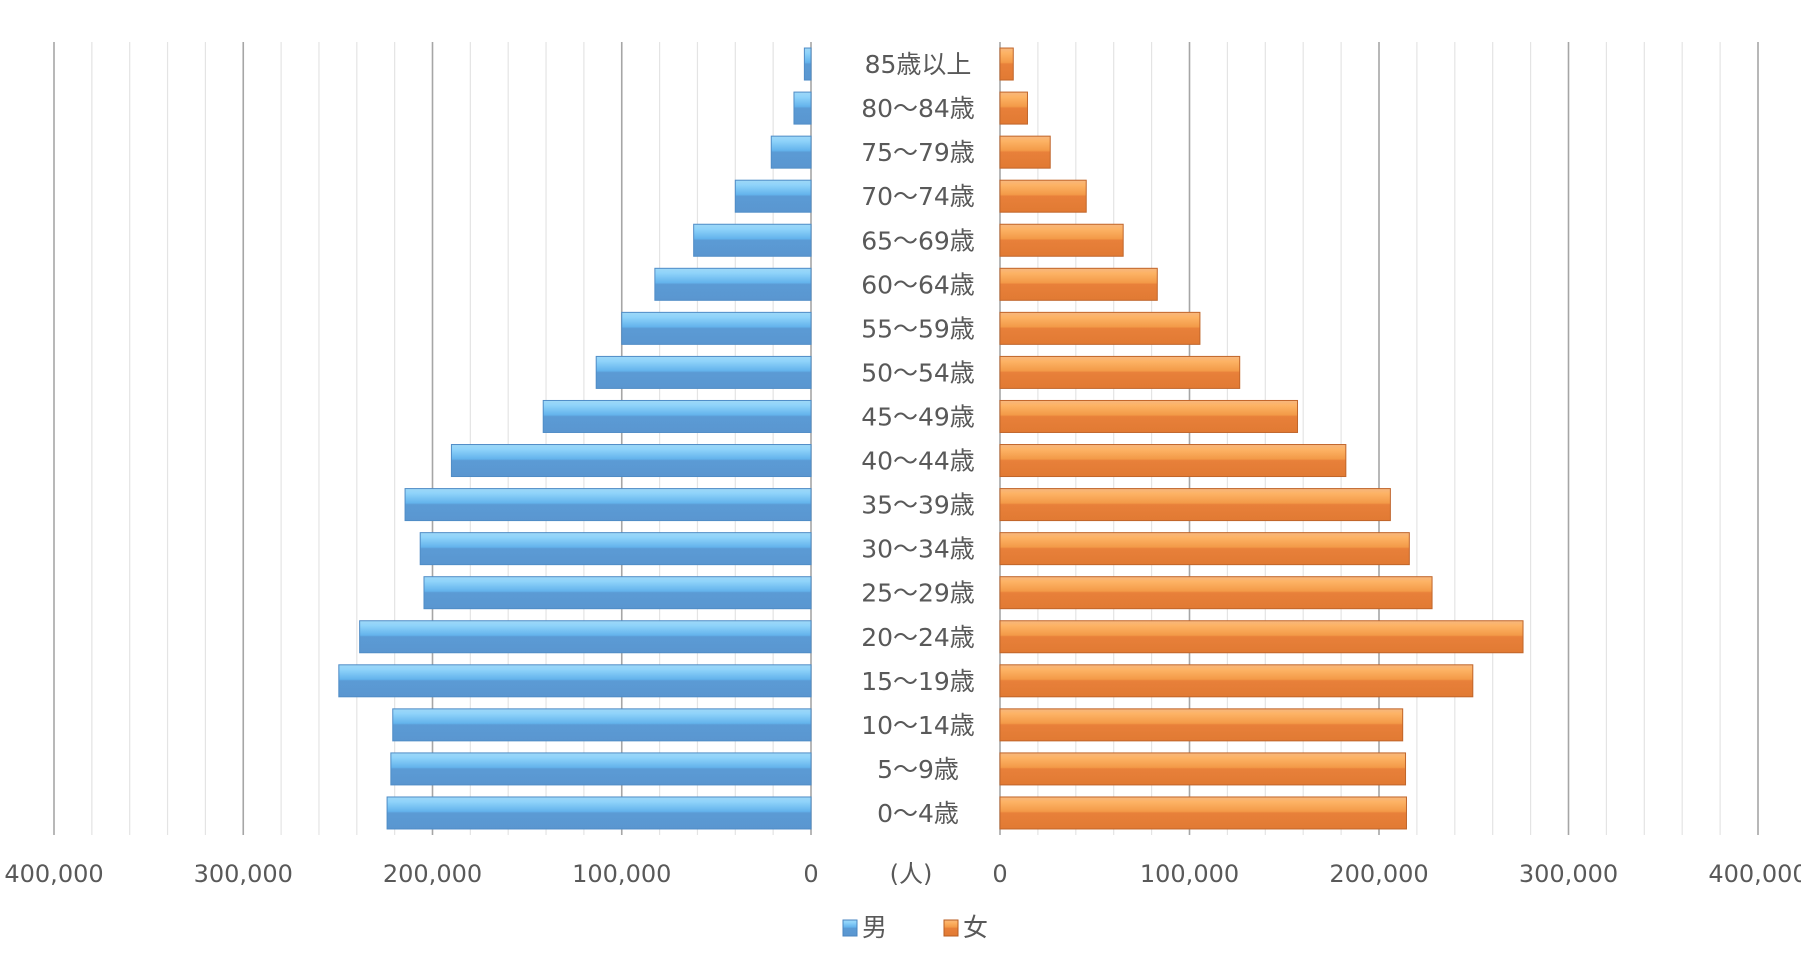  I want to click on category-label: 65～69歳, so click(918, 240).